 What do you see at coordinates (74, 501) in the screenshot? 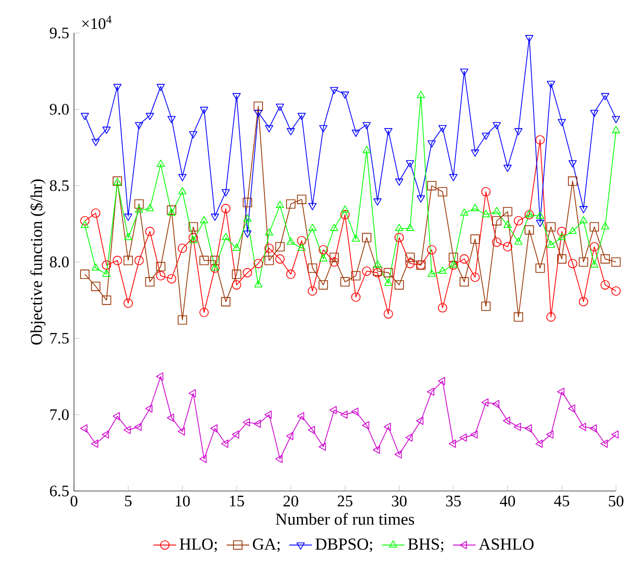
I see `x-tick-label: 0` at bounding box center [74, 501].